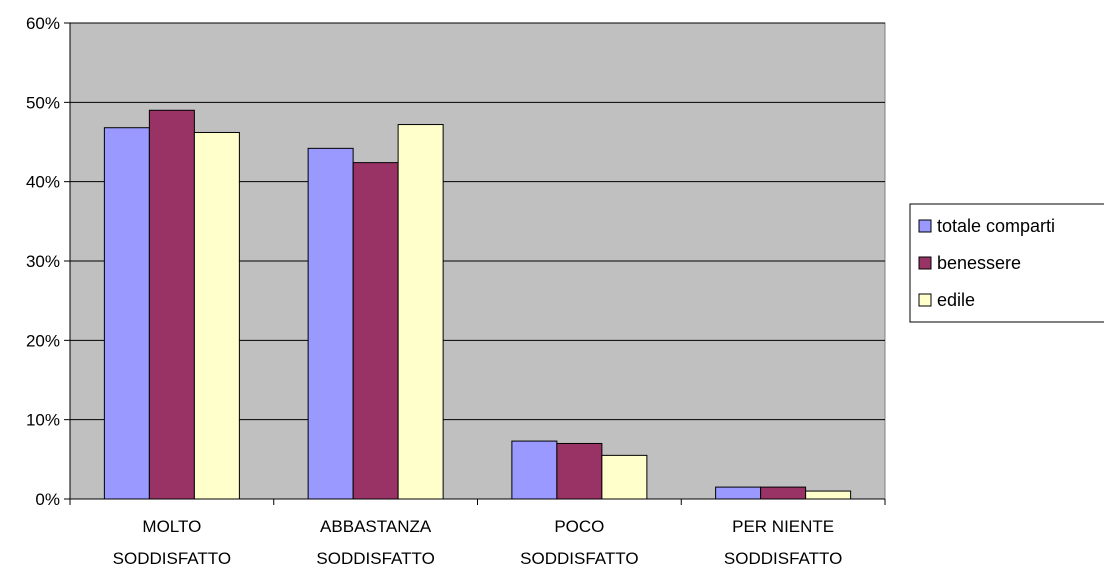 The image size is (1104, 571). I want to click on y-tick-label: 60%, so click(43, 23).